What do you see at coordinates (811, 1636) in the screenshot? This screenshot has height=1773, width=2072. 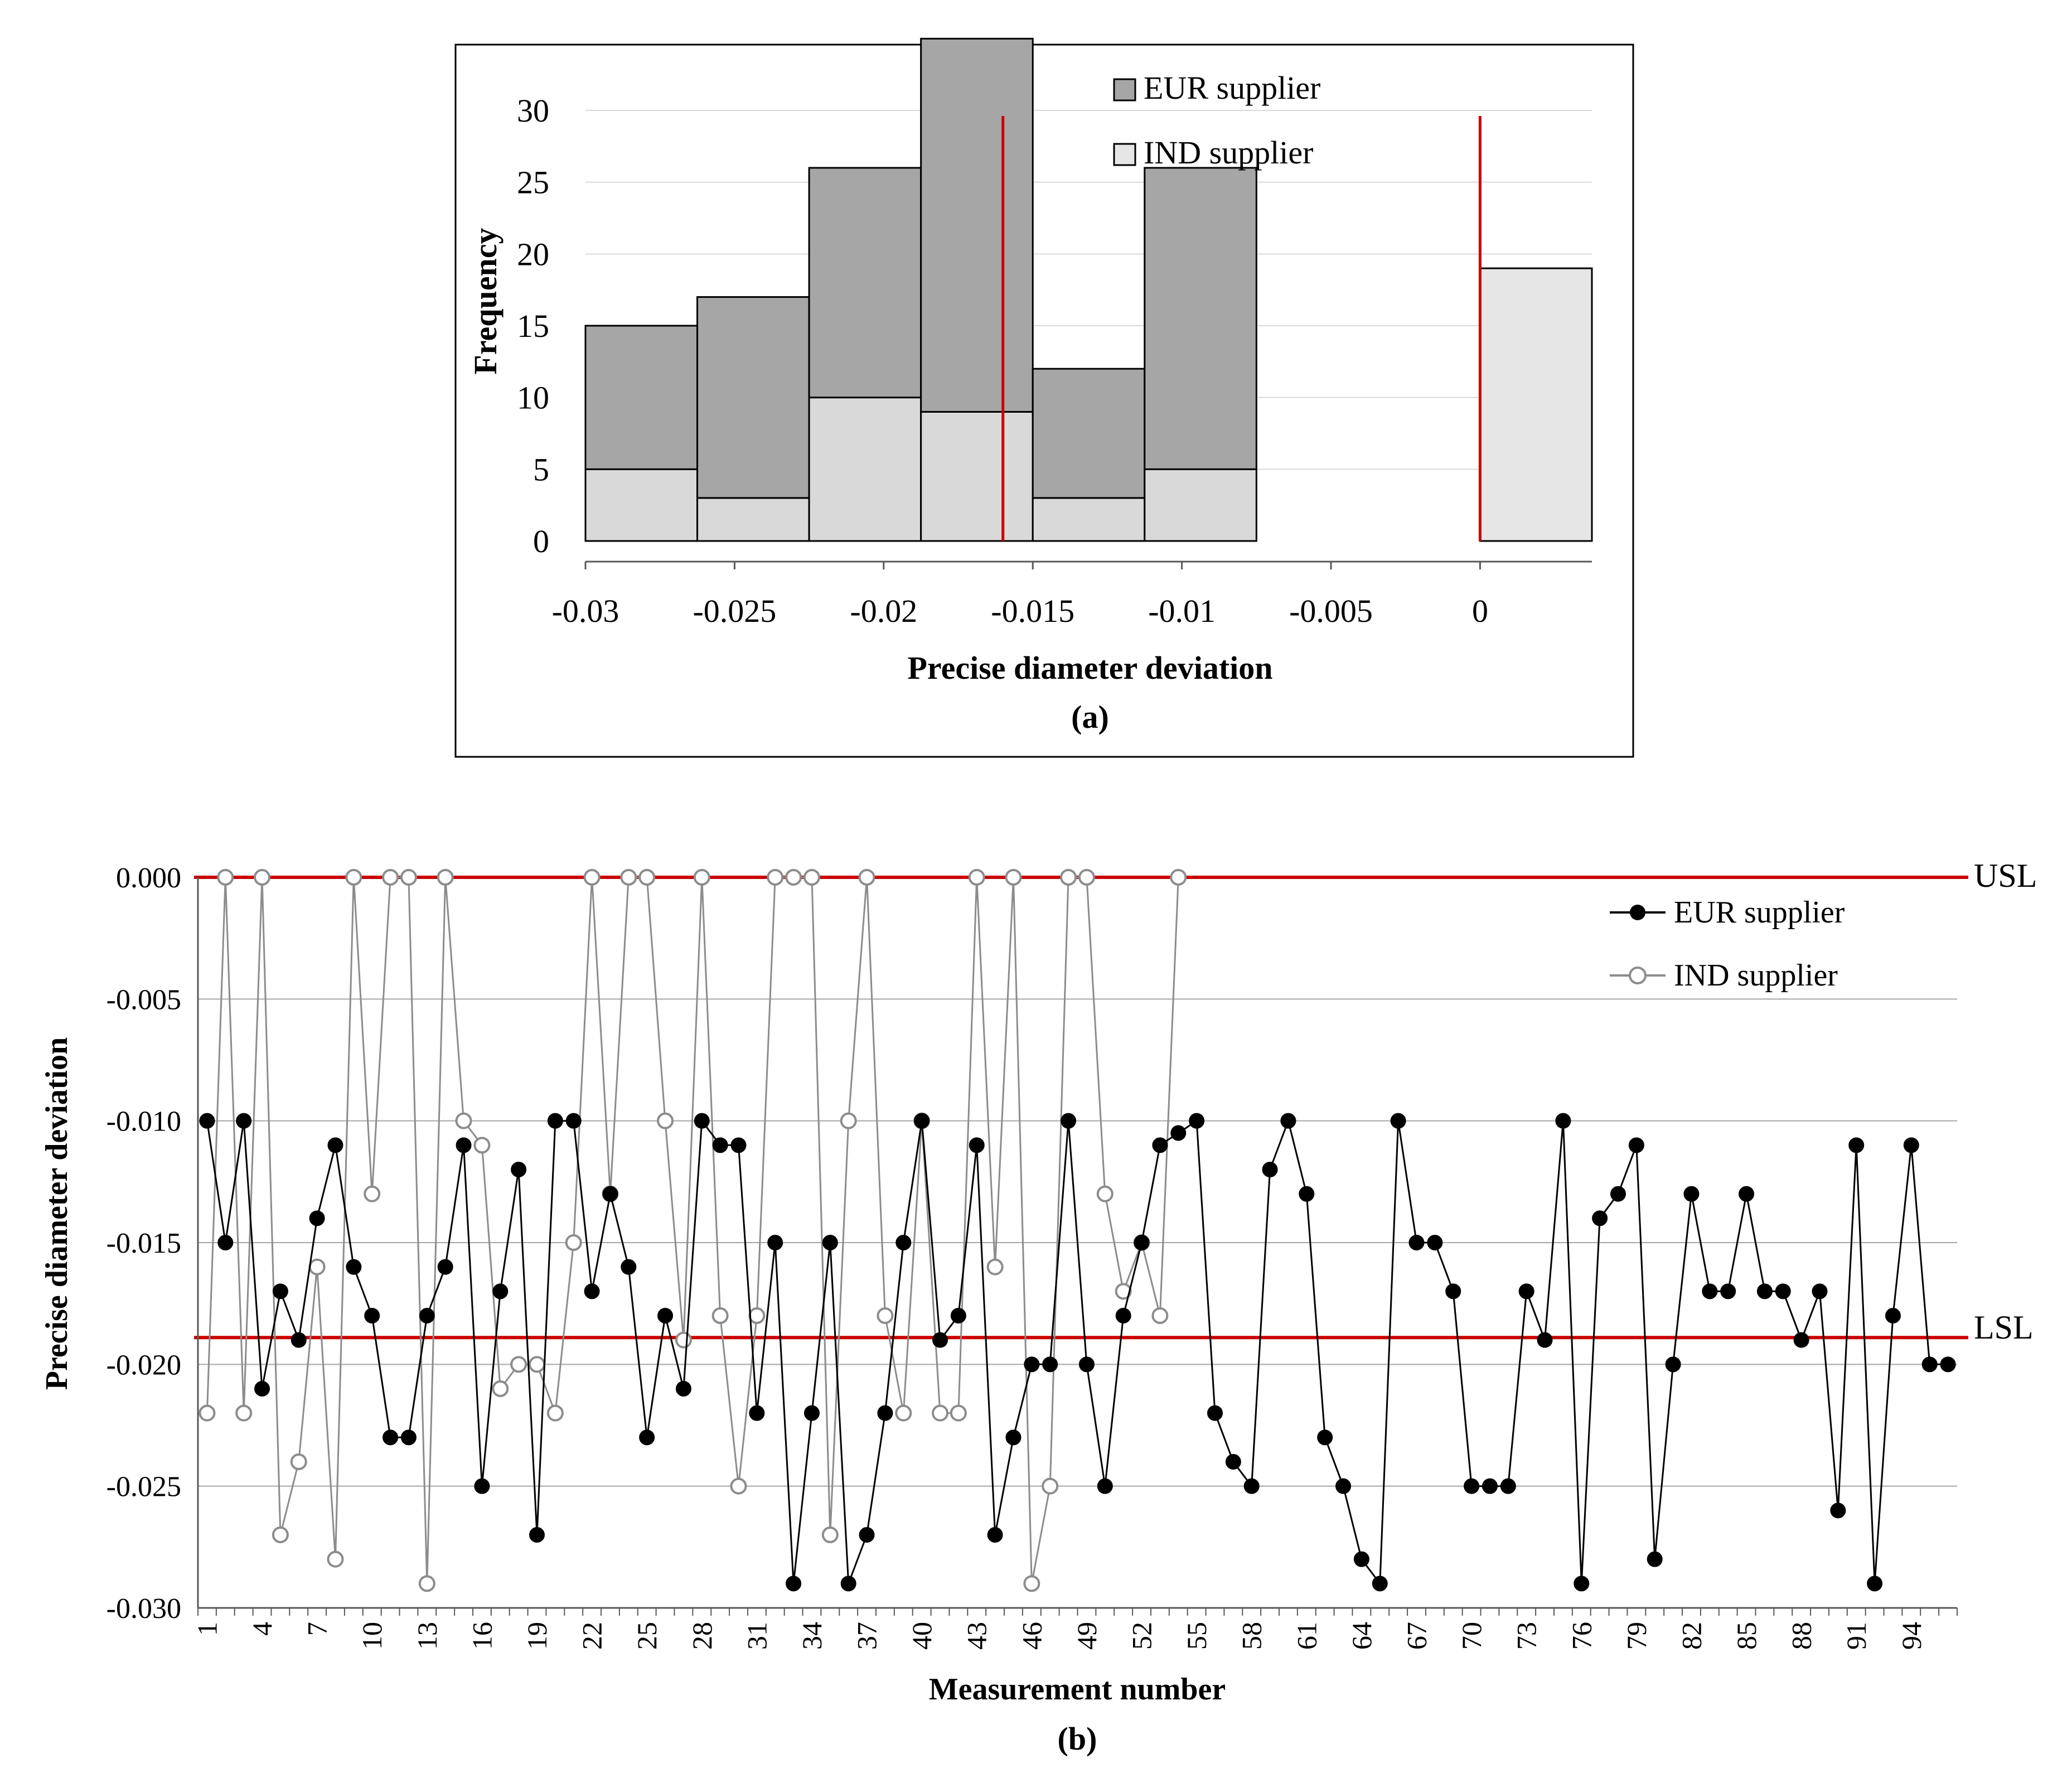 I see `run-chart-x-tick-label: 34` at bounding box center [811, 1636].